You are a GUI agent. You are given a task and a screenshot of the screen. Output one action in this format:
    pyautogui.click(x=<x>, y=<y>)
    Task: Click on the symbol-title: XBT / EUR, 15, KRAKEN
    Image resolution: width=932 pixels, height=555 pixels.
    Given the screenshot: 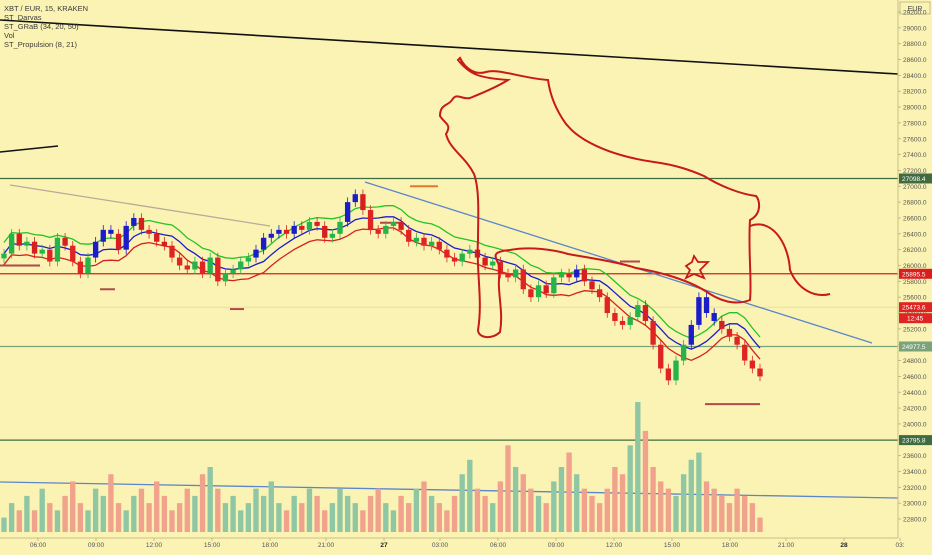 What is the action you would take?
    pyautogui.click(x=46, y=8)
    